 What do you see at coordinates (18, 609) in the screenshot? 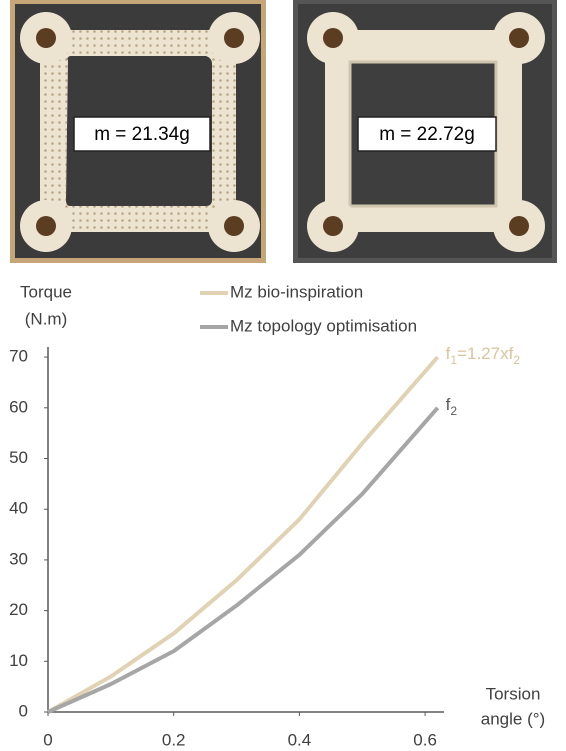
I see `y-tick-label: 20` at bounding box center [18, 609].